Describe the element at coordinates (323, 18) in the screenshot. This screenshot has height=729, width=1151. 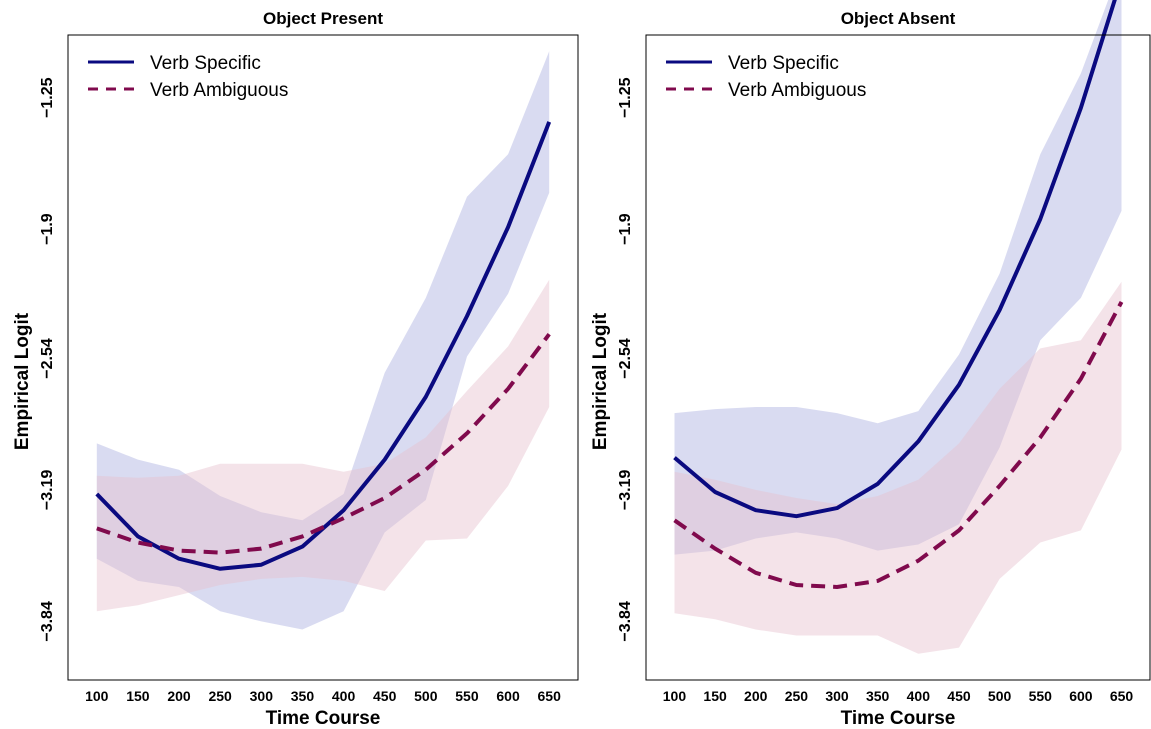
I see `chart-title: Object Present` at that location.